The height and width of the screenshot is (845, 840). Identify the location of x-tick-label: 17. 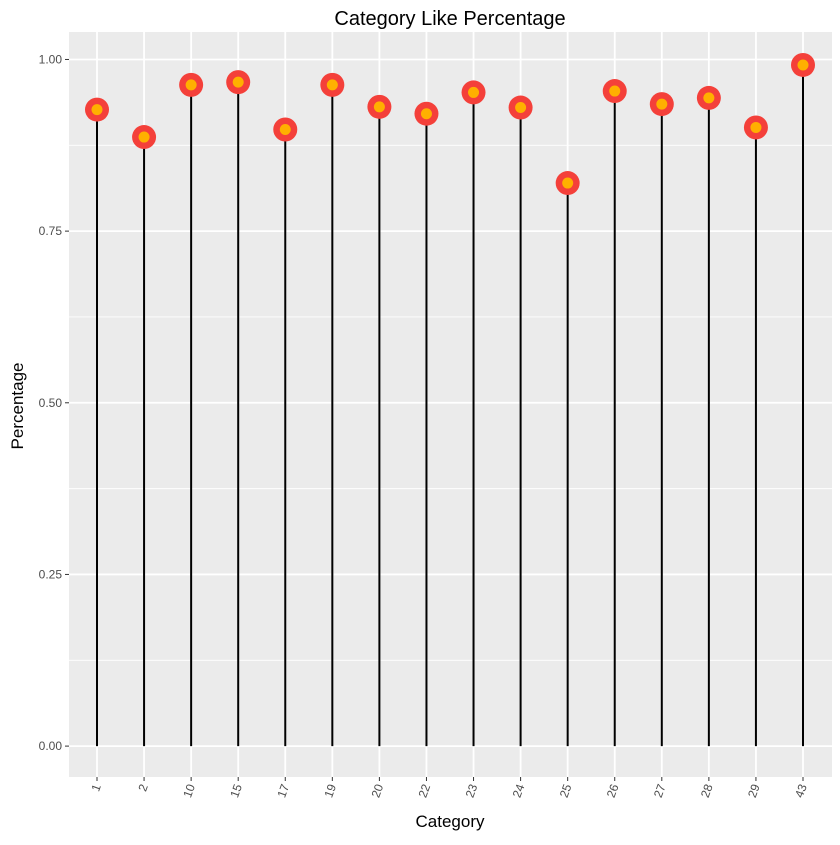
(283, 791).